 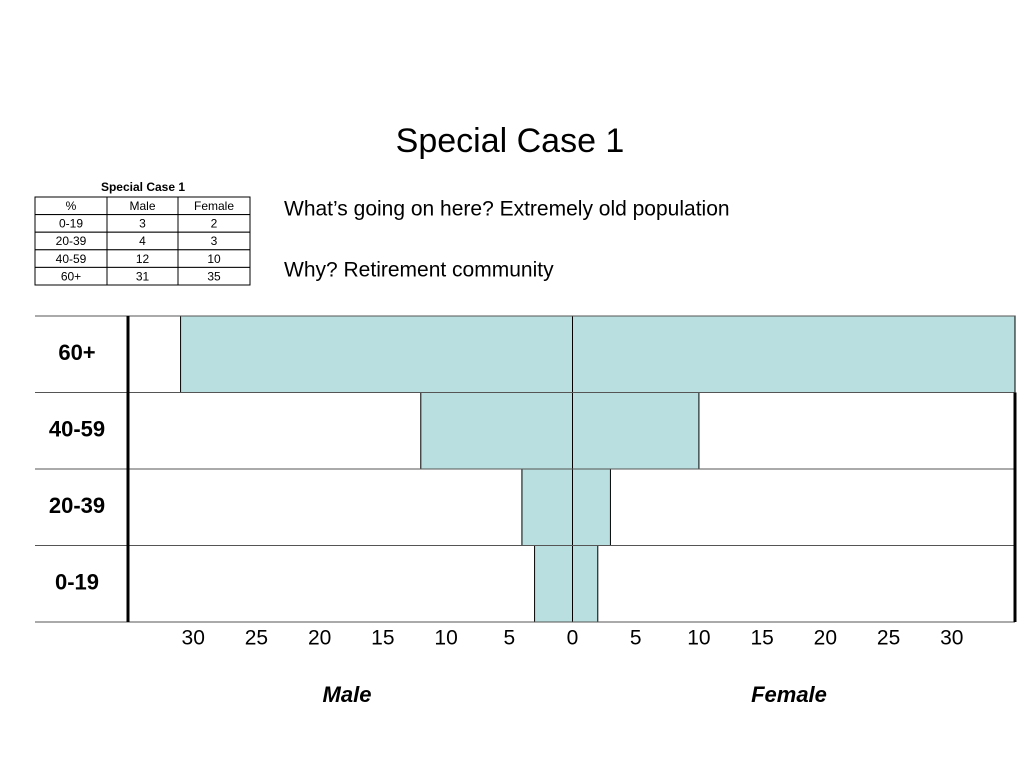 I want to click on table-text: 20-39, so click(x=71, y=241).